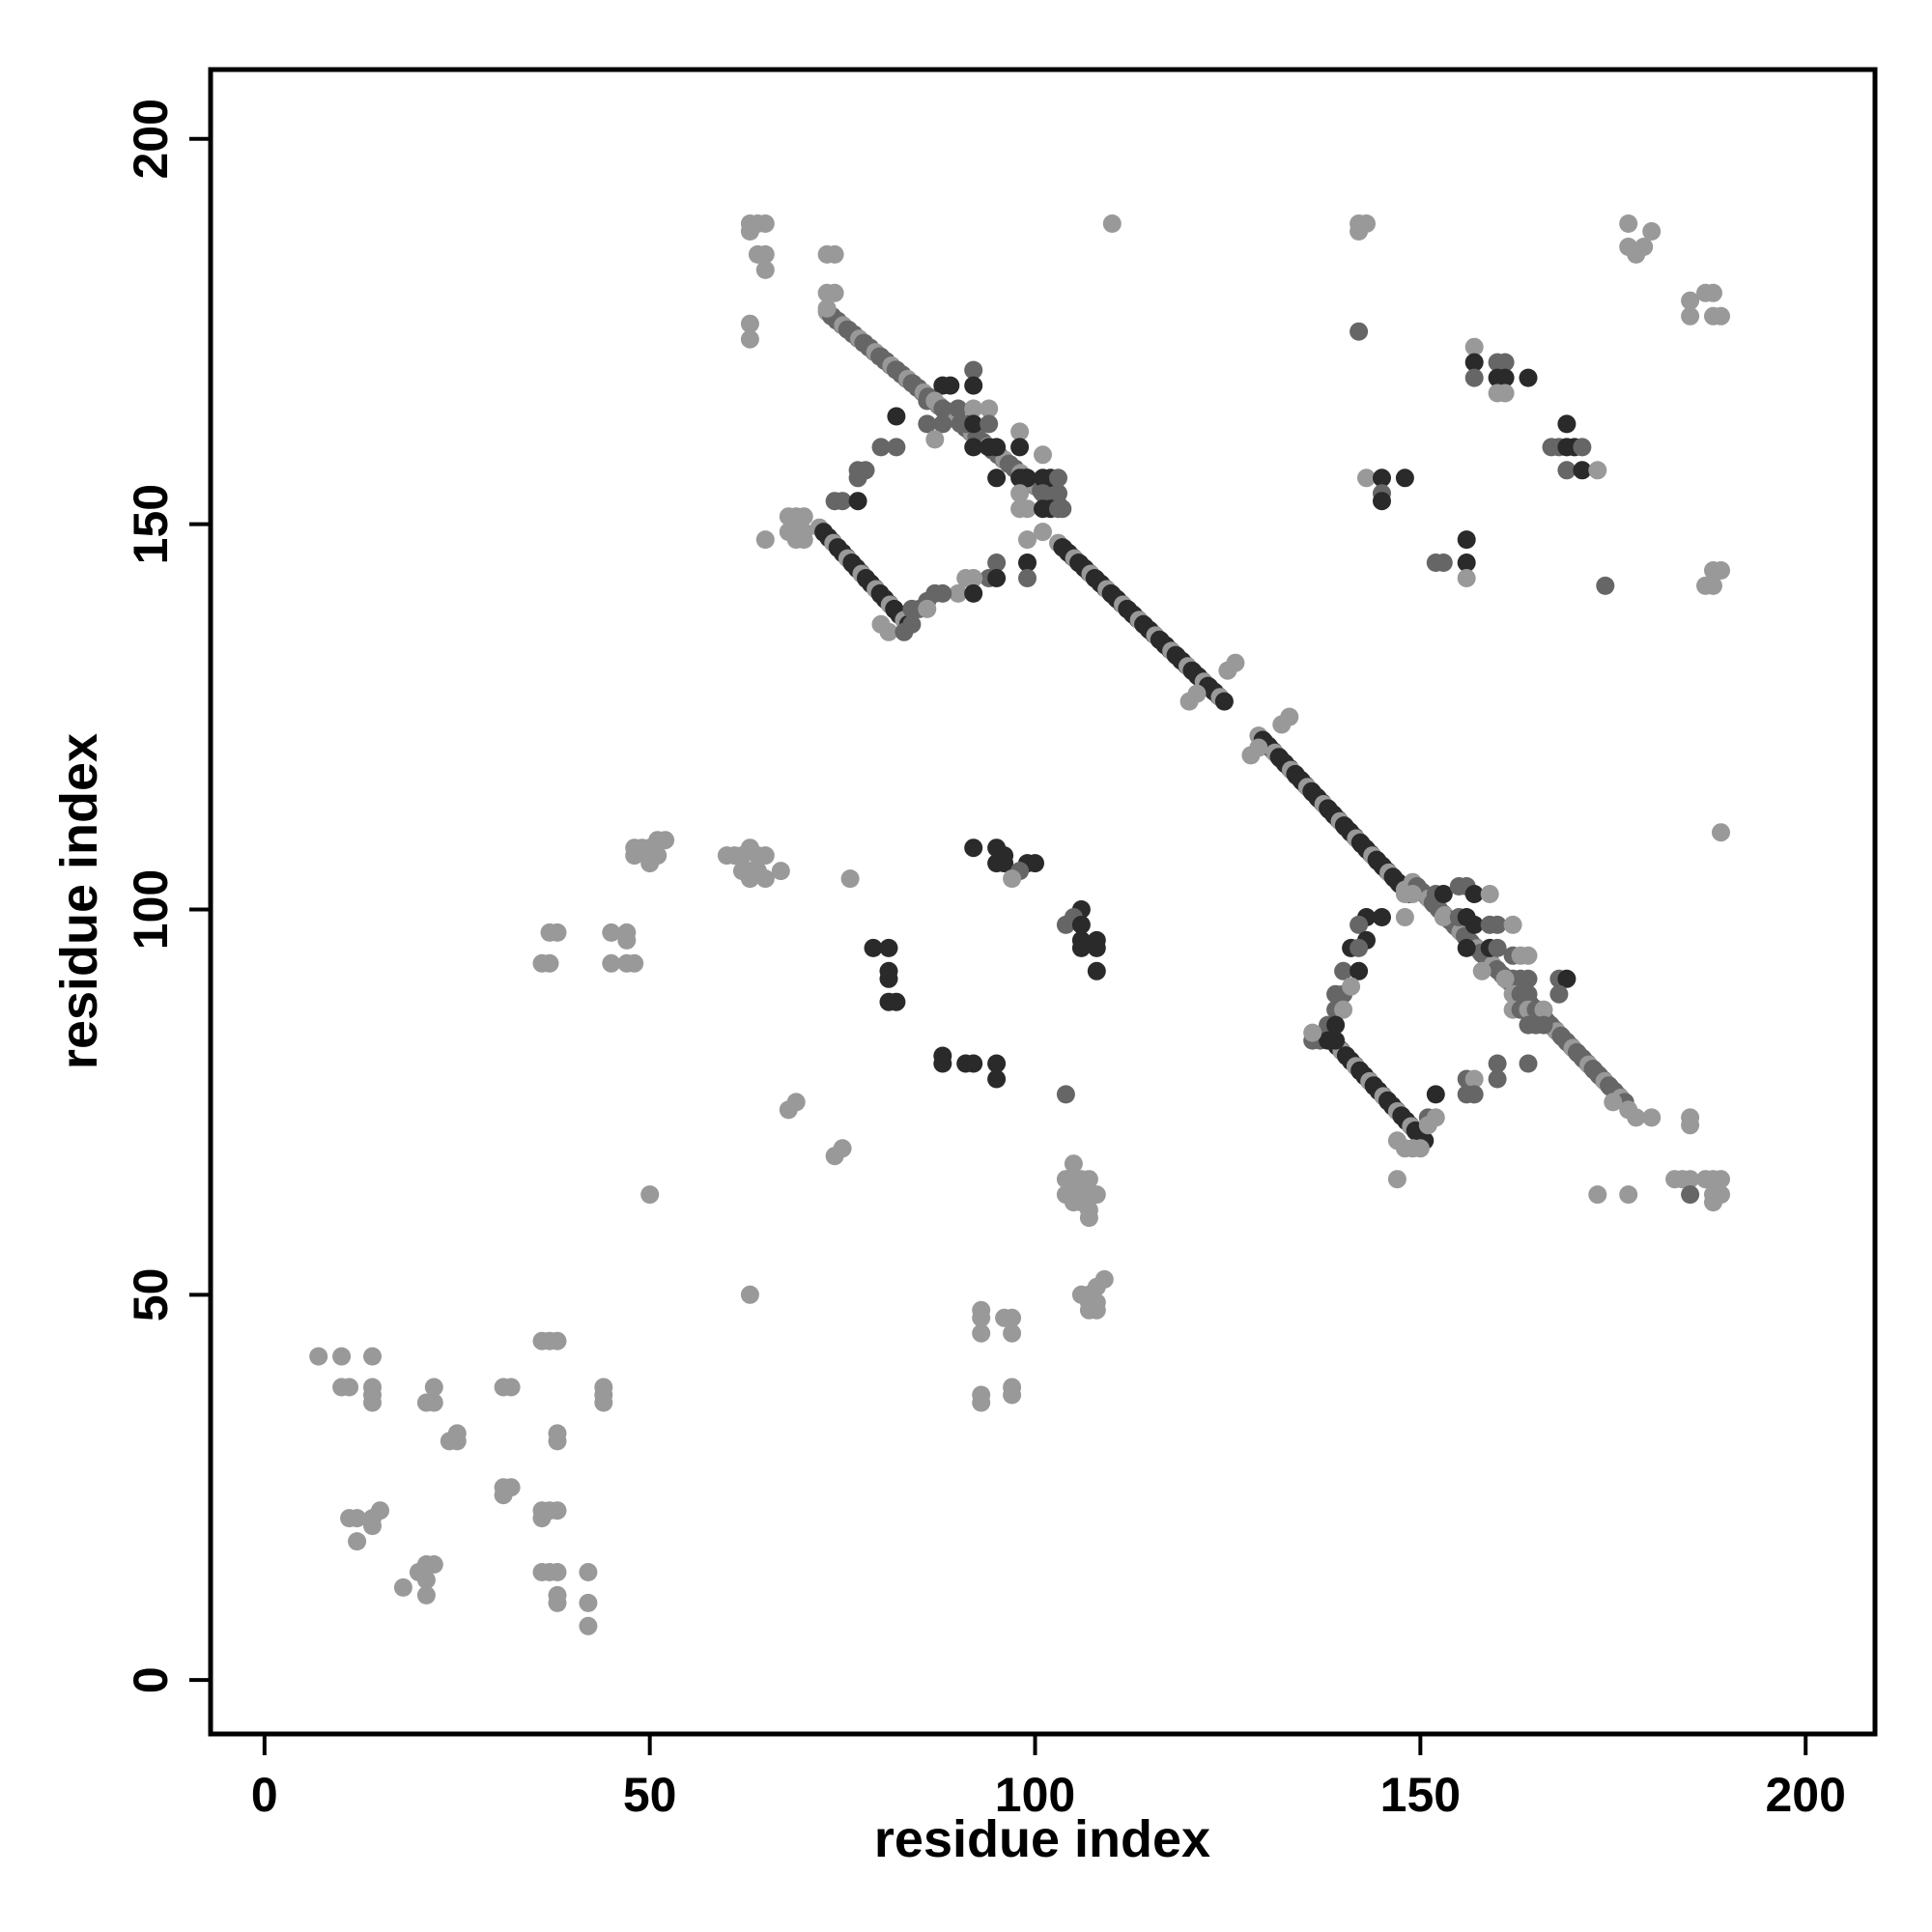 This screenshot has width=1932, height=1932. Describe the element at coordinates (151, 1679) in the screenshot. I see `y-tick-label: 0` at that location.